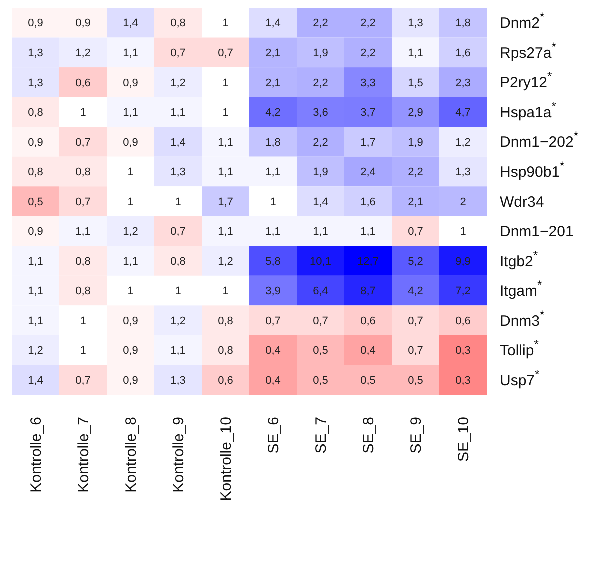 This screenshot has width=595, height=563. Describe the element at coordinates (83, 83) in the screenshot. I see `data-label: 0,6` at that location.